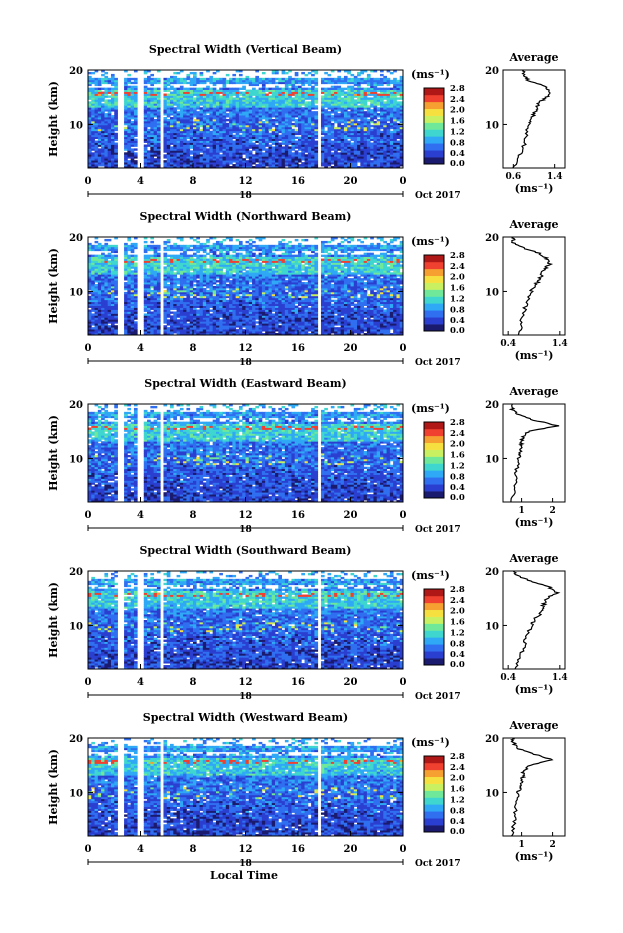 This screenshot has height=933, width=623. I want to click on average-frame, so click(534, 119).